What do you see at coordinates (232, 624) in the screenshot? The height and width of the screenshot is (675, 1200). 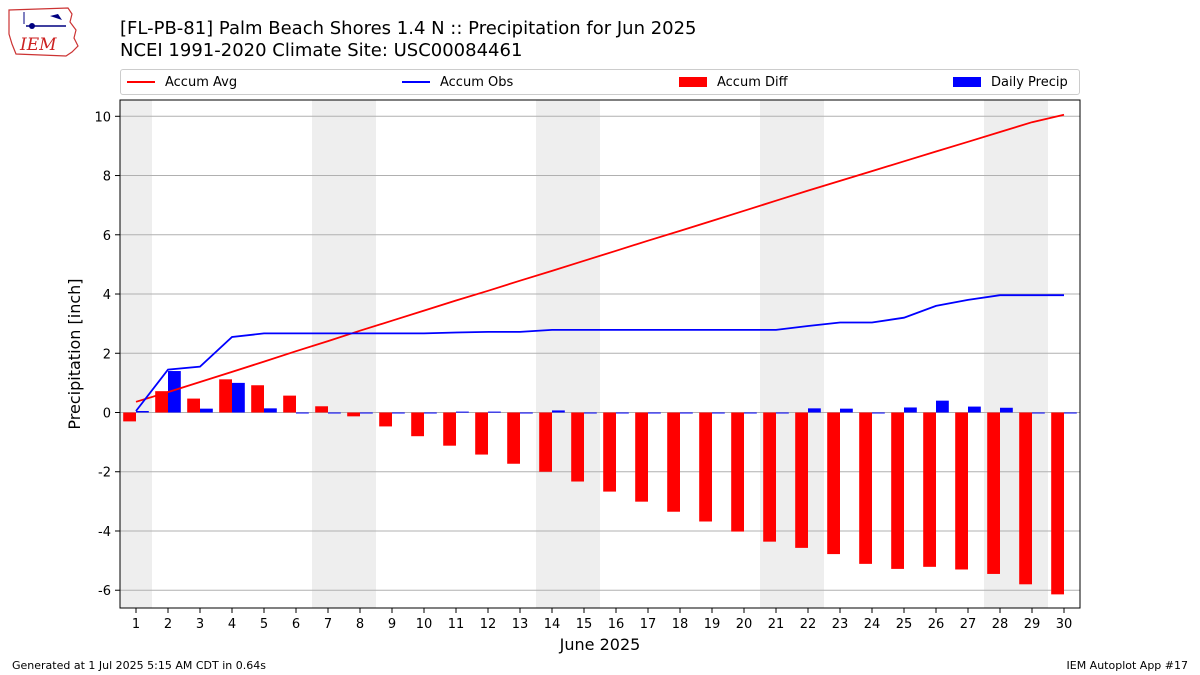 I see `x-tick-label: 4` at bounding box center [232, 624].